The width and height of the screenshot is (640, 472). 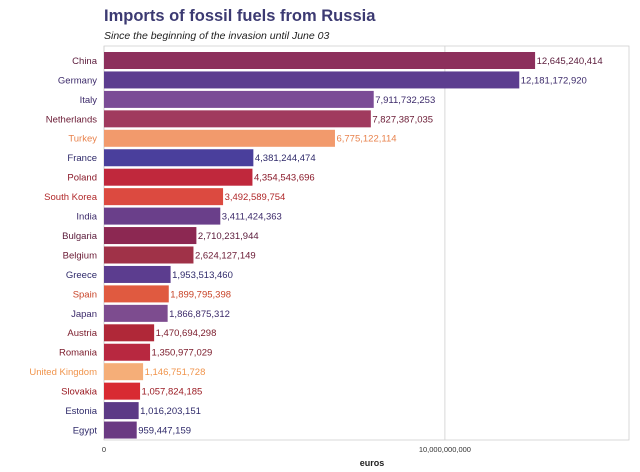 What do you see at coordinates (82, 158) in the screenshot?
I see `category-label: France` at bounding box center [82, 158].